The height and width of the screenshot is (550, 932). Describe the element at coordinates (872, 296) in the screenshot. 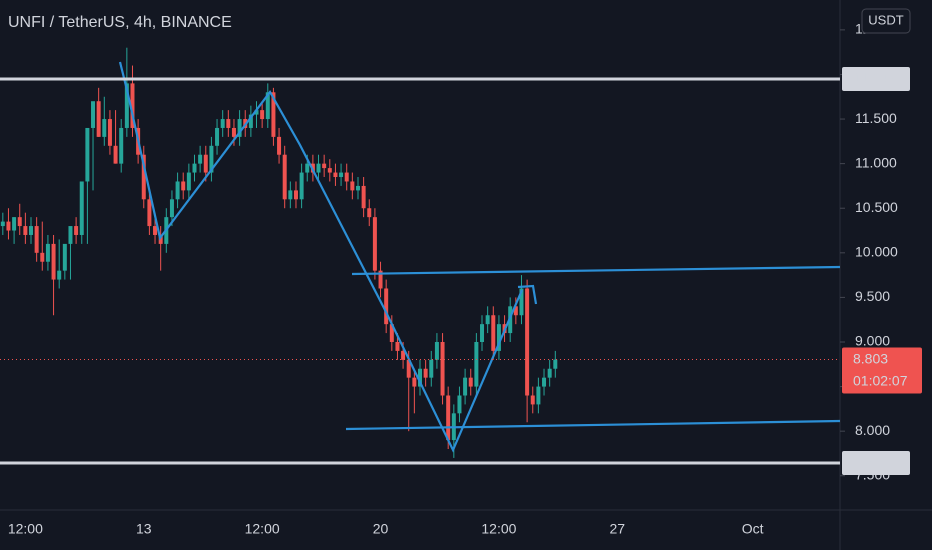

I see `y-tick-label: 9.500` at that location.